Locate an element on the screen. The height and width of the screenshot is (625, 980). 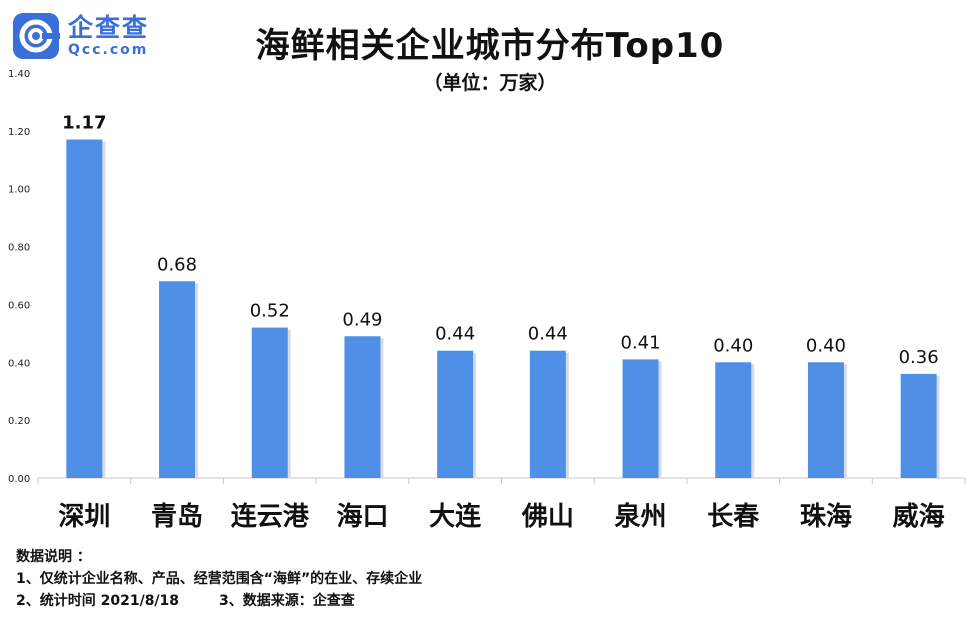
chart-title: 海鲜相关企业城市分布Top10 is located at coordinates (490, 46).